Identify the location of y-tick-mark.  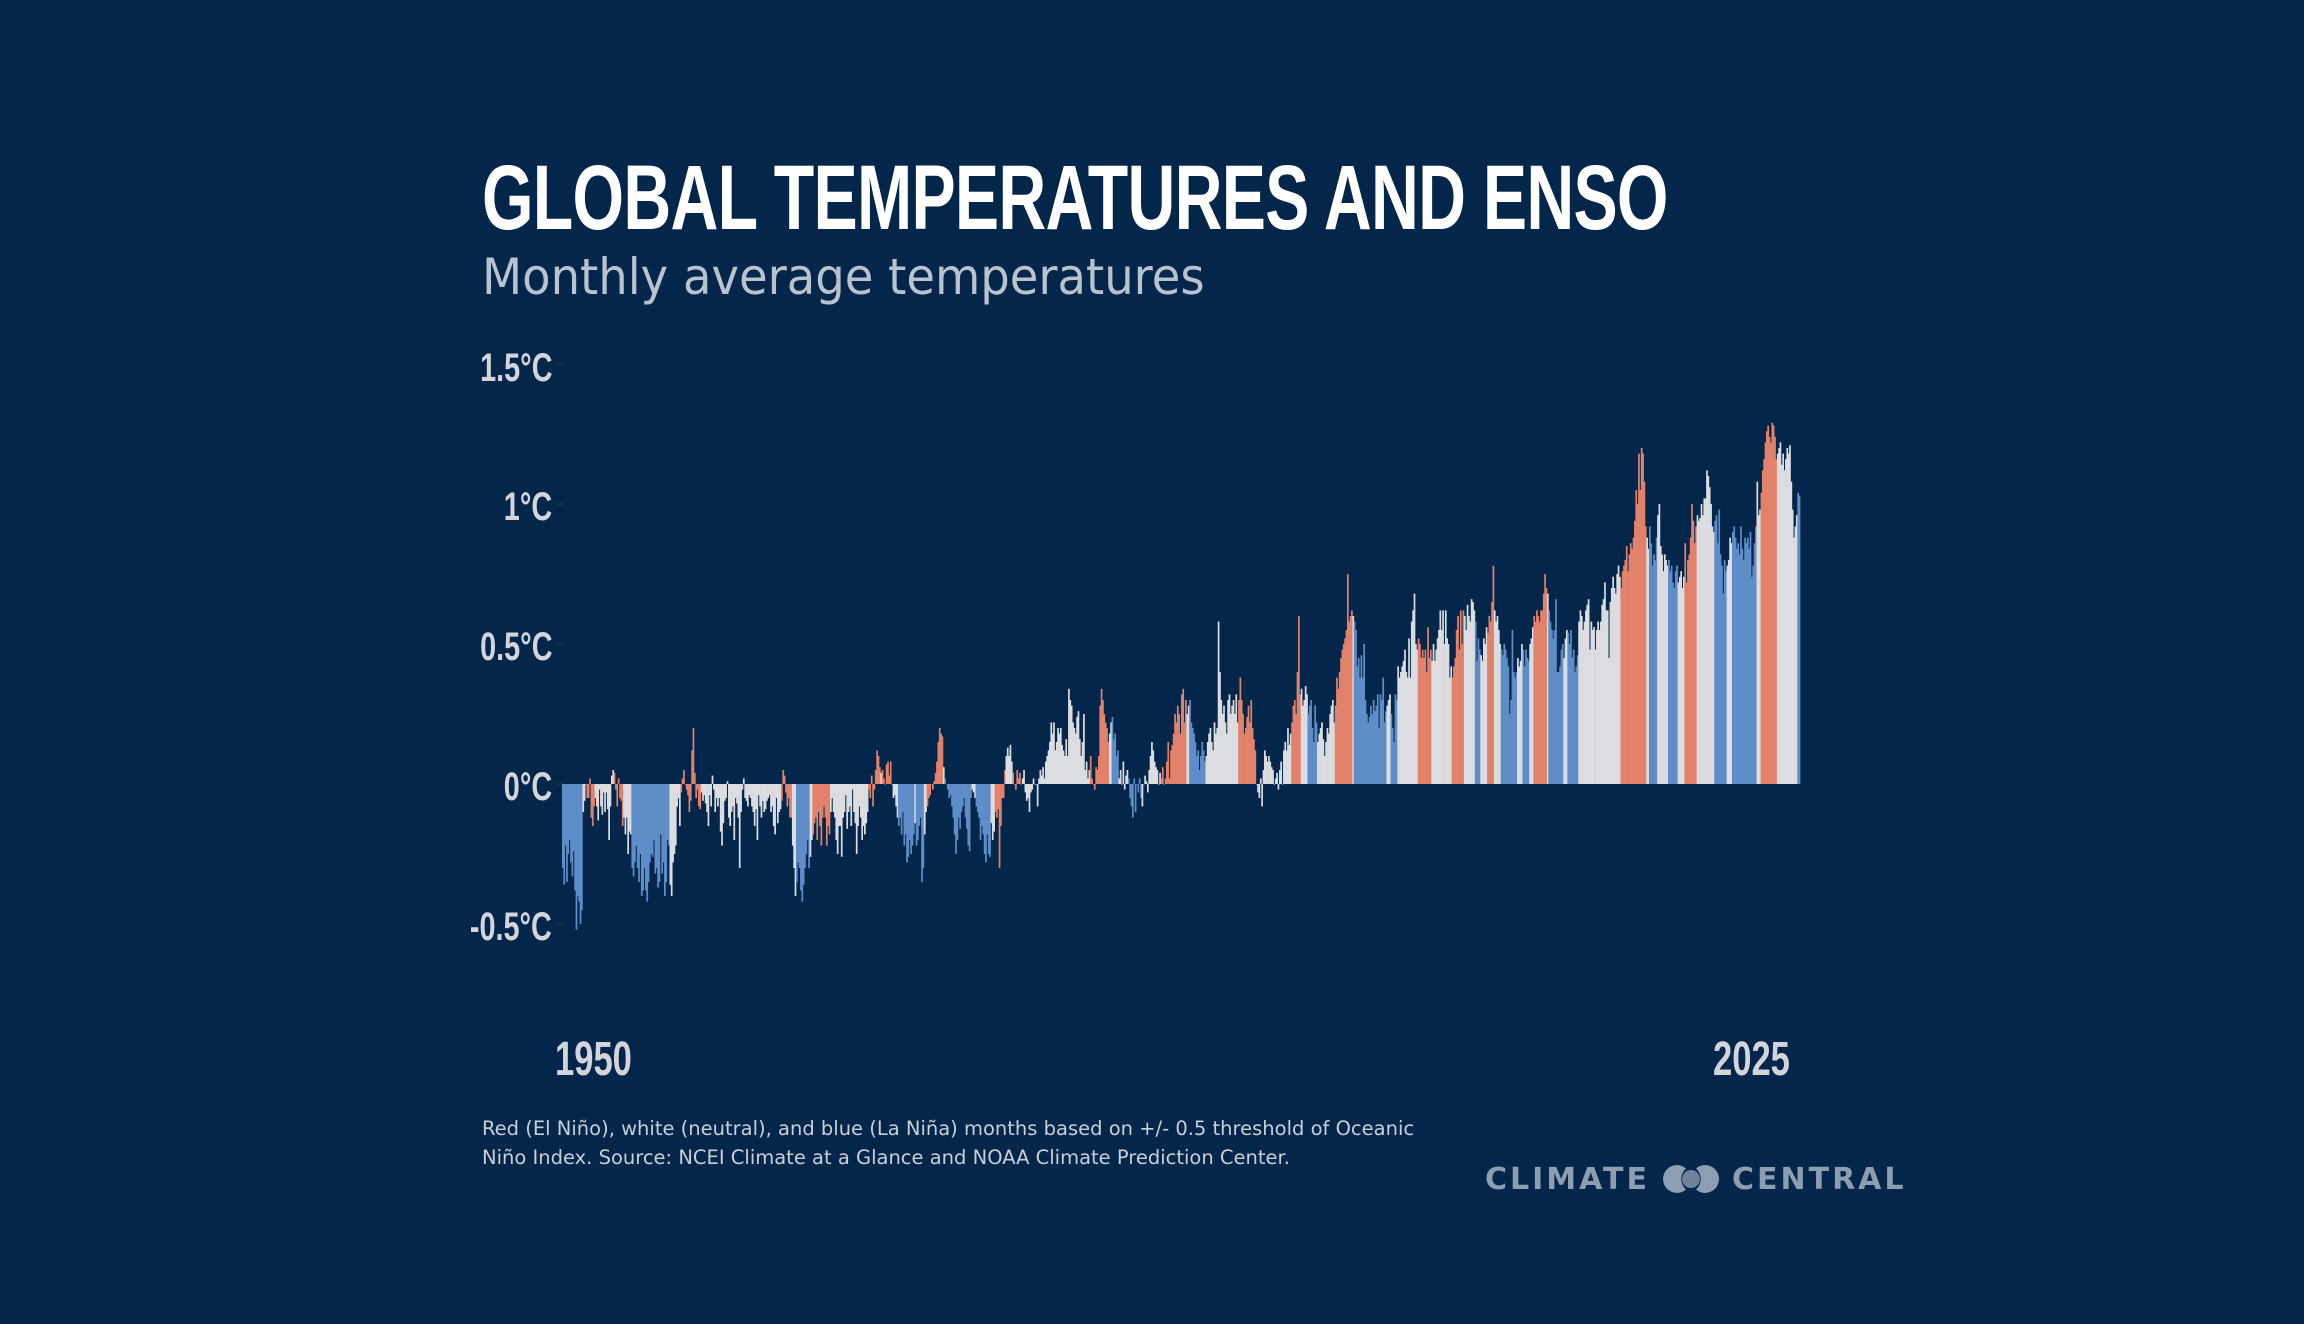
(560, 644).